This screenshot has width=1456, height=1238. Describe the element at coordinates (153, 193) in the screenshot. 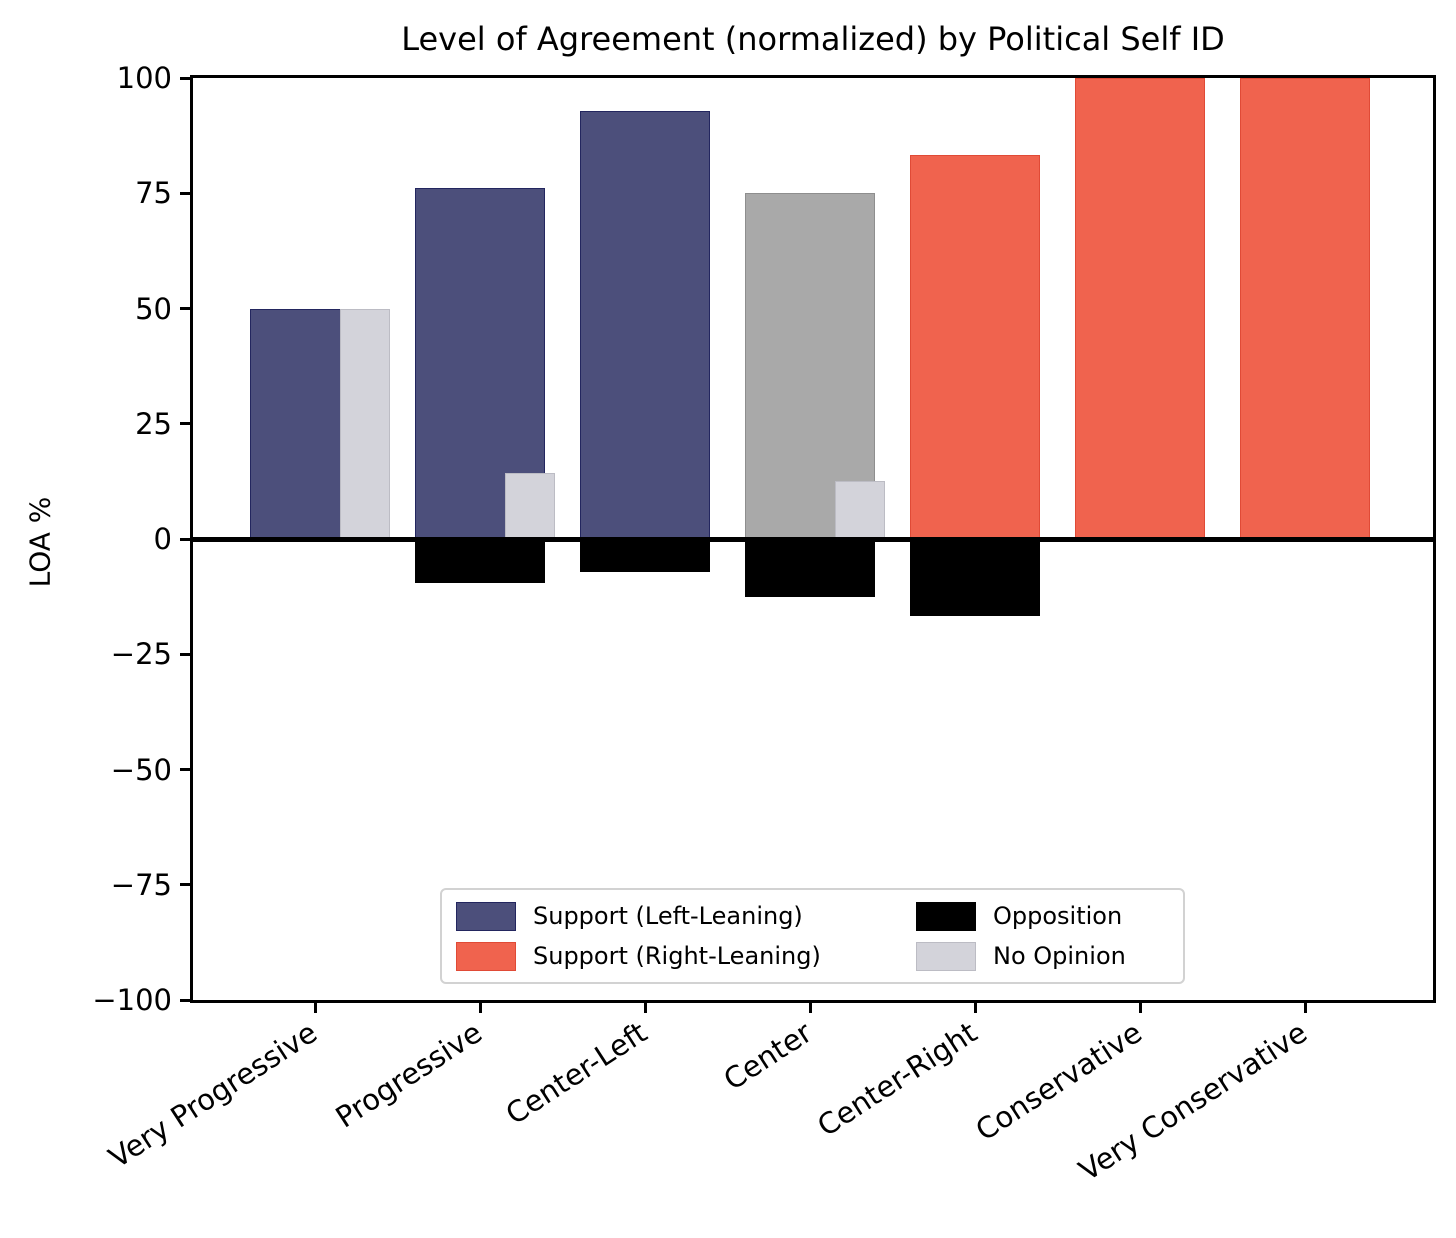

I see `y-tick-label: 75` at that location.